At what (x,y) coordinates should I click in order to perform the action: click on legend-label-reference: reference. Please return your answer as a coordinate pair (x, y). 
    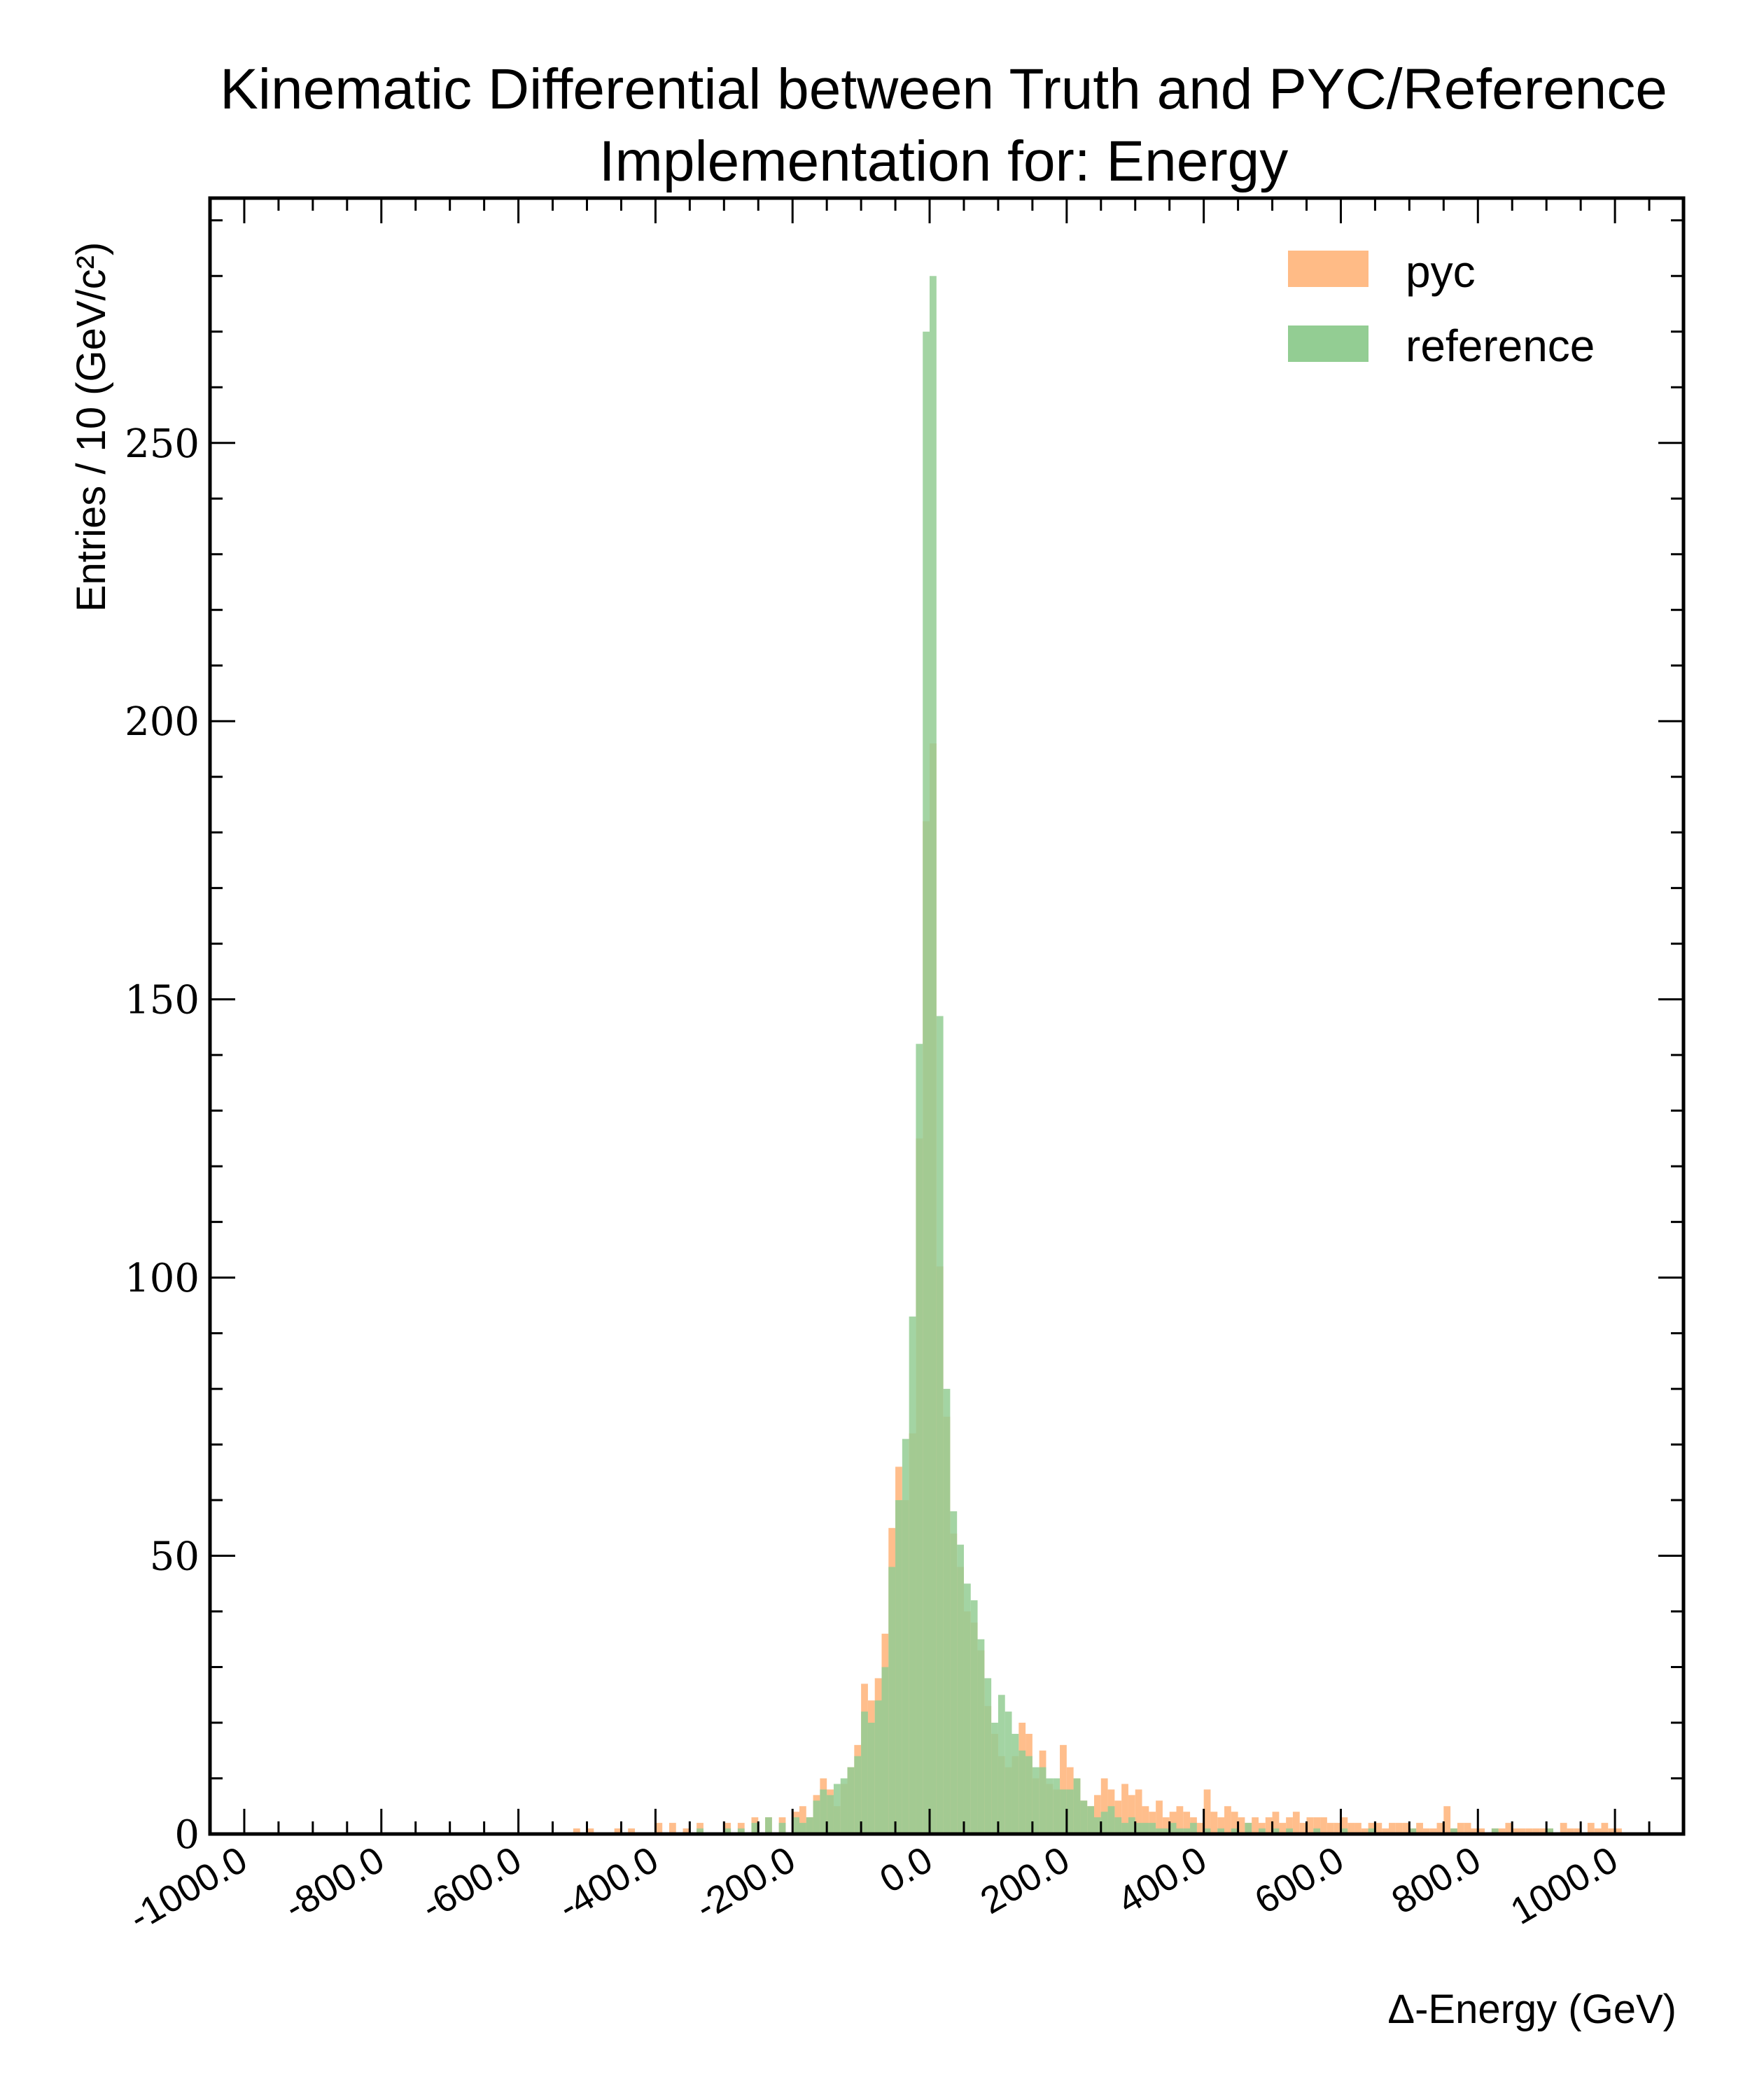
    Looking at the image, I should click on (1500, 346).